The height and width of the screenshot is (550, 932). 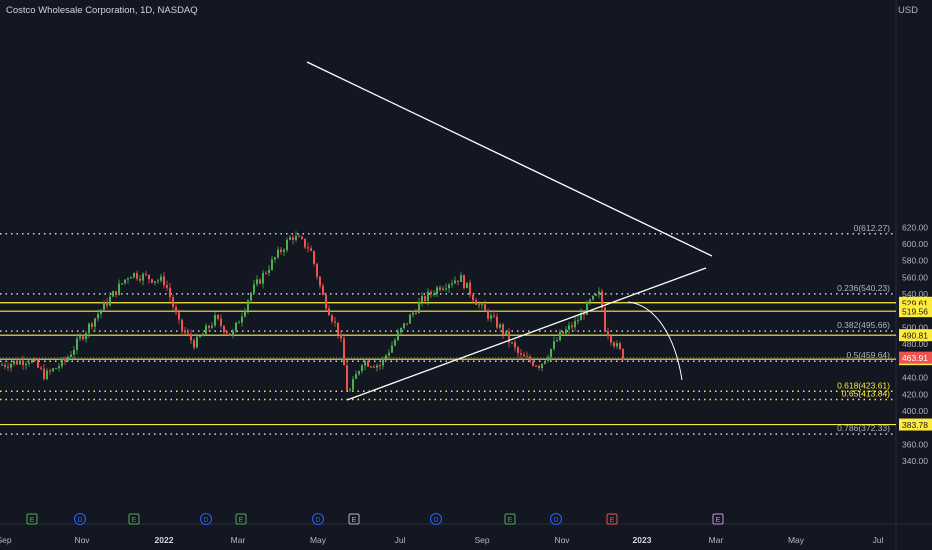 I want to click on price-level-badge, so click(x=915, y=335).